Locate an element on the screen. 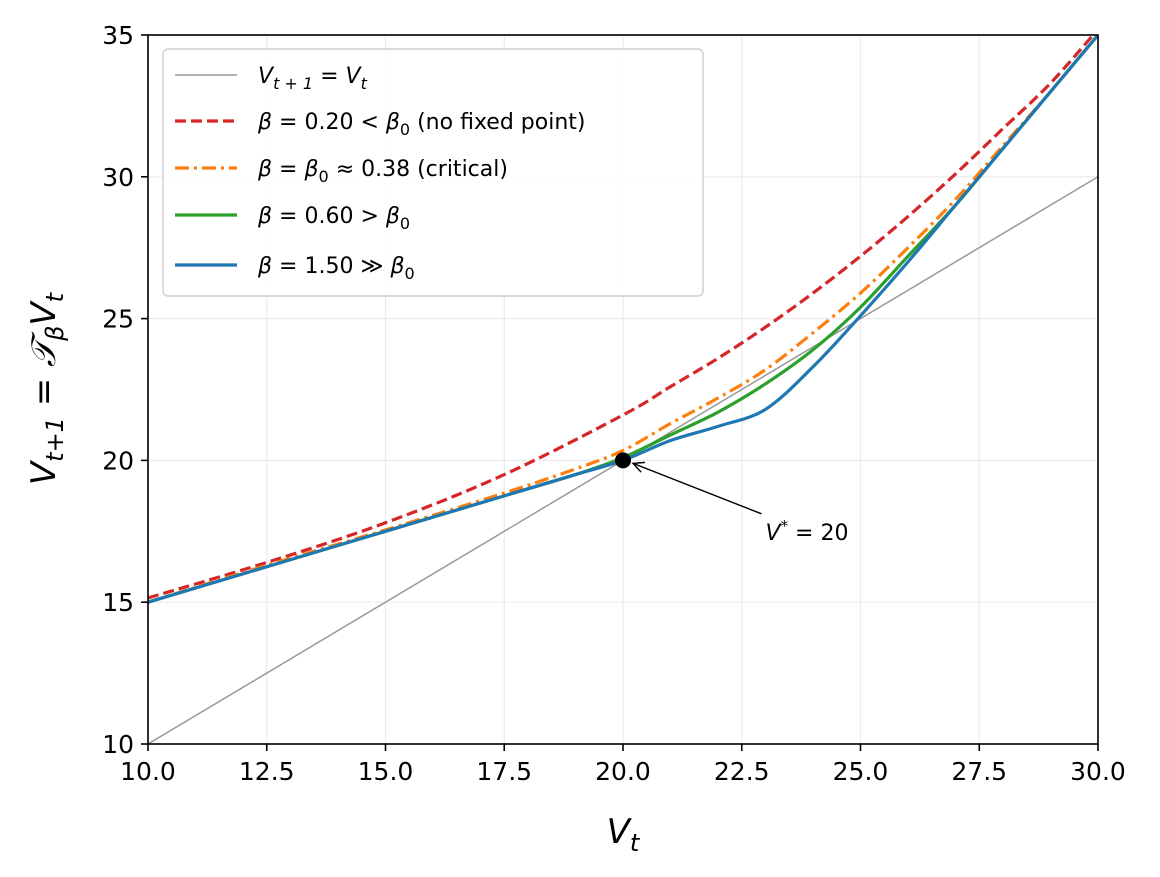 This screenshot has height=877, width=1160. legend-label-beta-150: β = 1.50 ≫ β0 is located at coordinates (336, 268).